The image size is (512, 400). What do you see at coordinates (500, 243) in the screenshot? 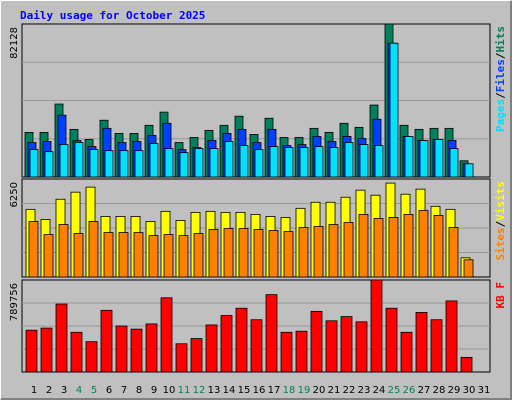
I see `legend-entry: Sites` at bounding box center [500, 243].